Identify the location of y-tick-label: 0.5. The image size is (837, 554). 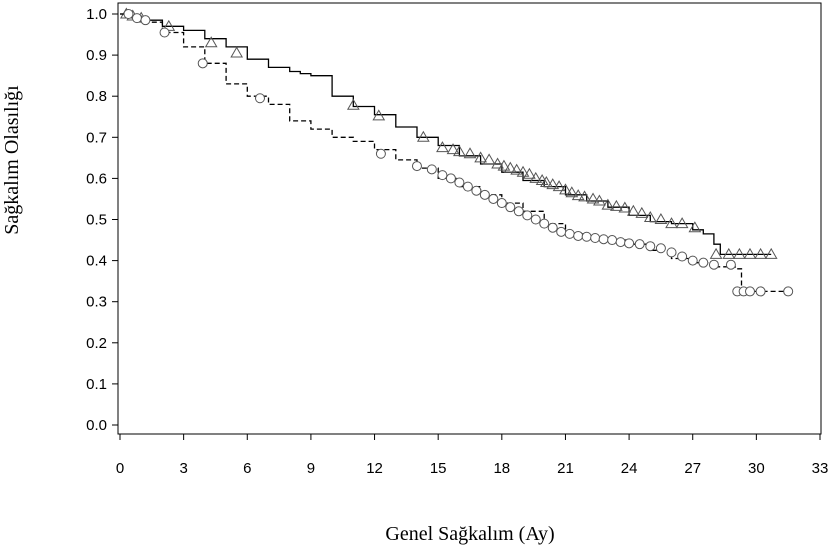
(96, 220).